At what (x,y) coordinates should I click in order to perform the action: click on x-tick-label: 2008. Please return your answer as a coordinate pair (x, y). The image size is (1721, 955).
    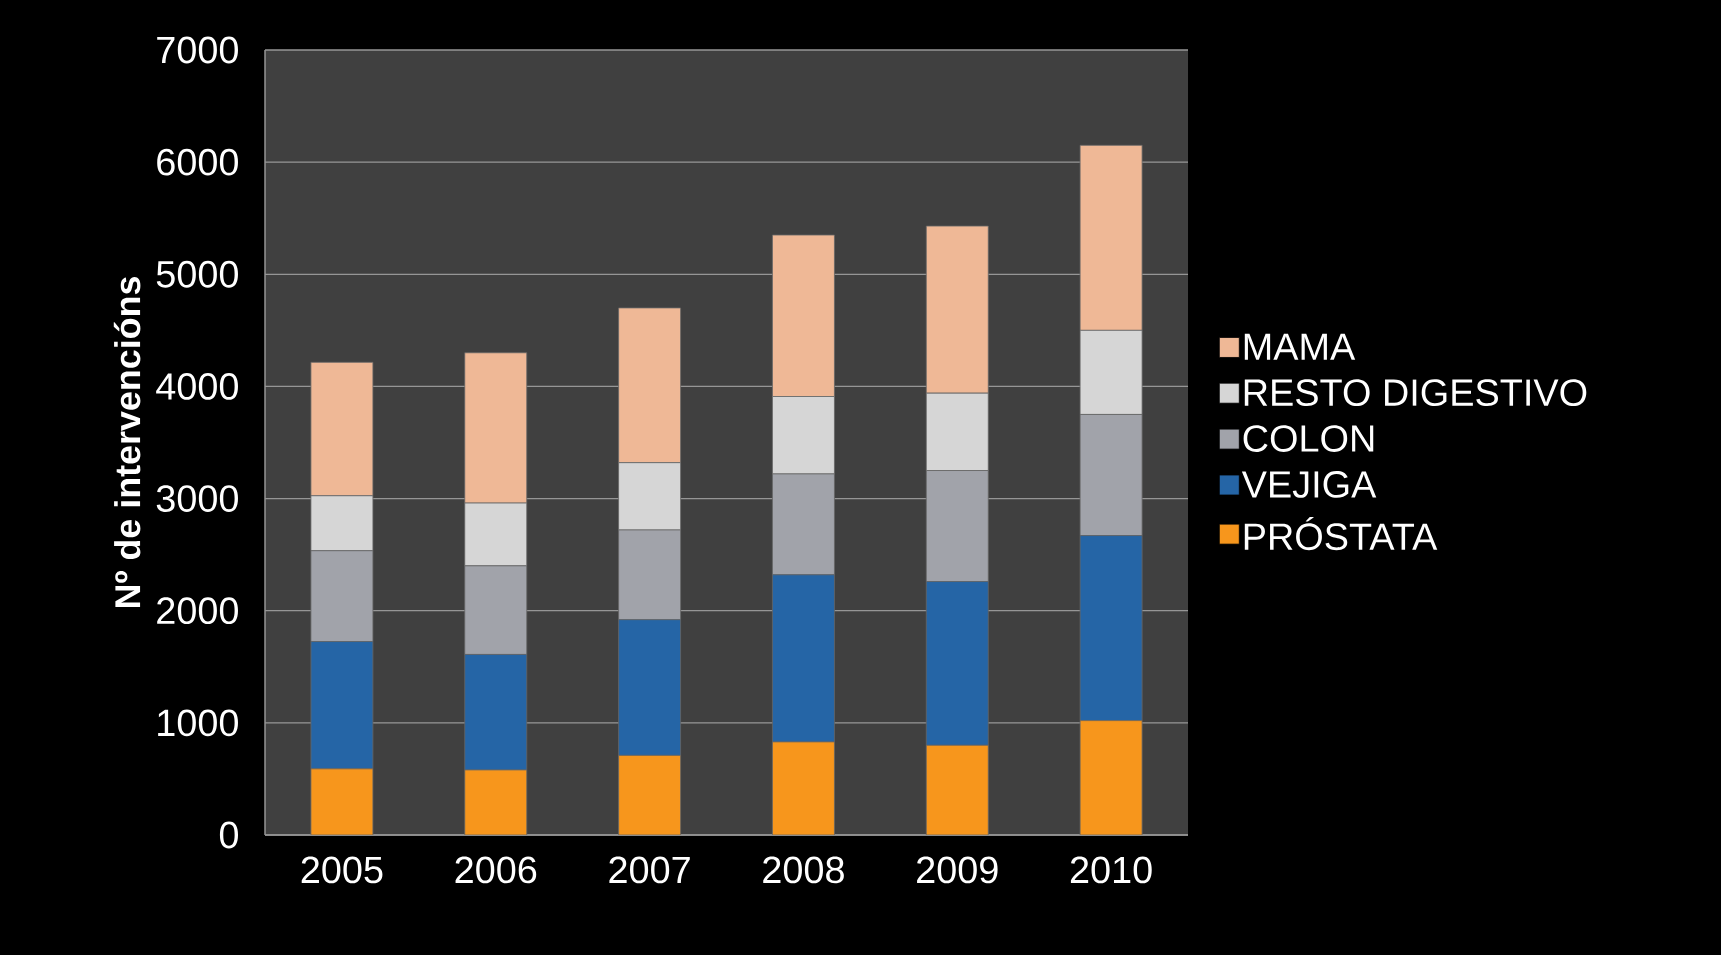
    Looking at the image, I should click on (803, 870).